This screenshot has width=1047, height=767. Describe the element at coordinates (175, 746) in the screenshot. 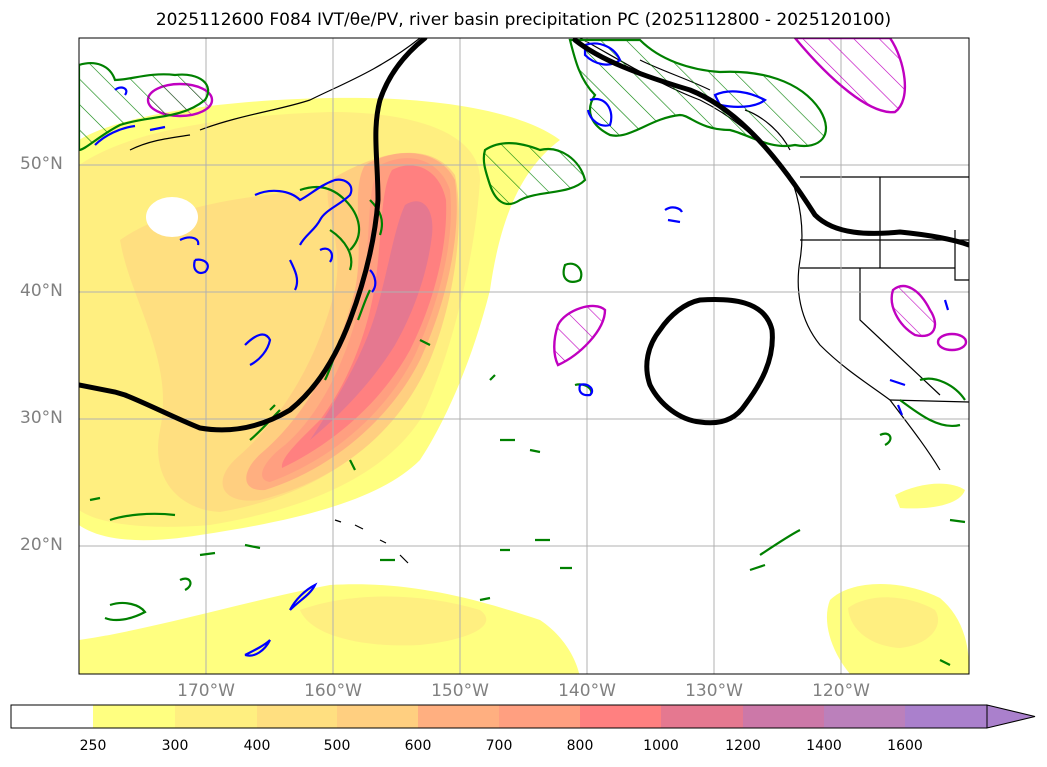

I see `colorbar-tick-300: 300` at that location.